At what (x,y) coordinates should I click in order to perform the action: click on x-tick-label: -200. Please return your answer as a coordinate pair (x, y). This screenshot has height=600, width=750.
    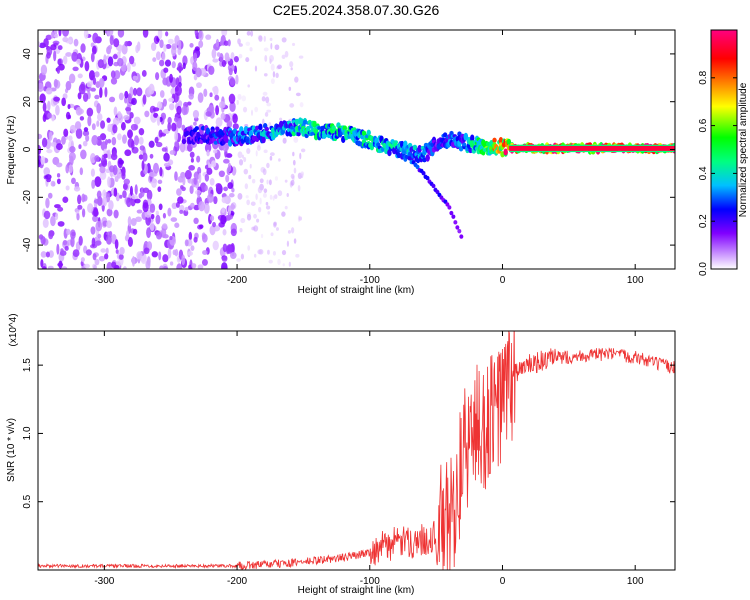
    Looking at the image, I should click on (237, 280).